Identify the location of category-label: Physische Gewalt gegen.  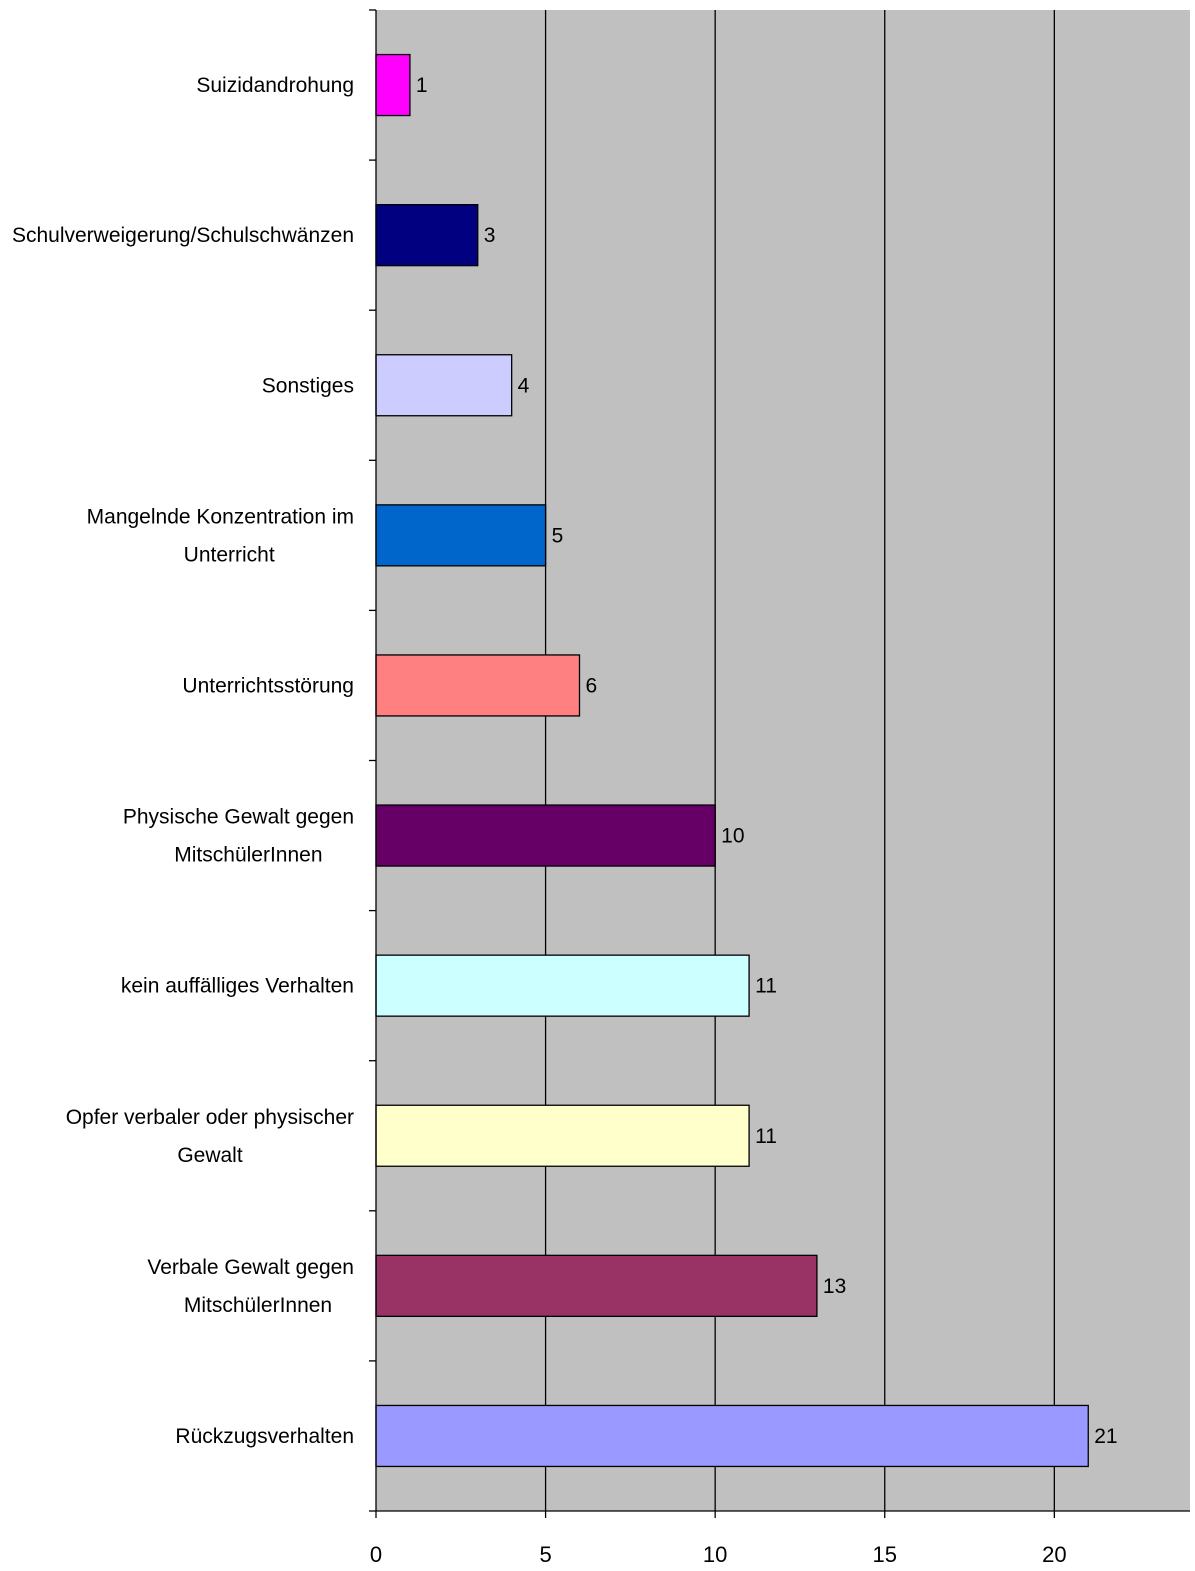
(238, 817).